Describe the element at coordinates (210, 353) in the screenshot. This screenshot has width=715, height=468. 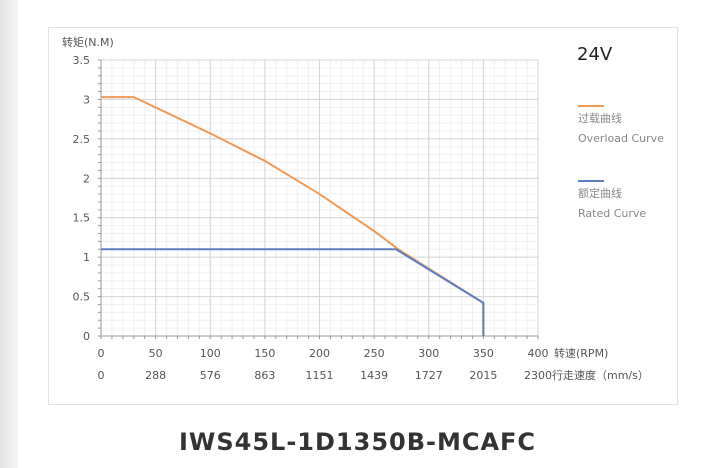
I see `x-tick-label: 100` at that location.